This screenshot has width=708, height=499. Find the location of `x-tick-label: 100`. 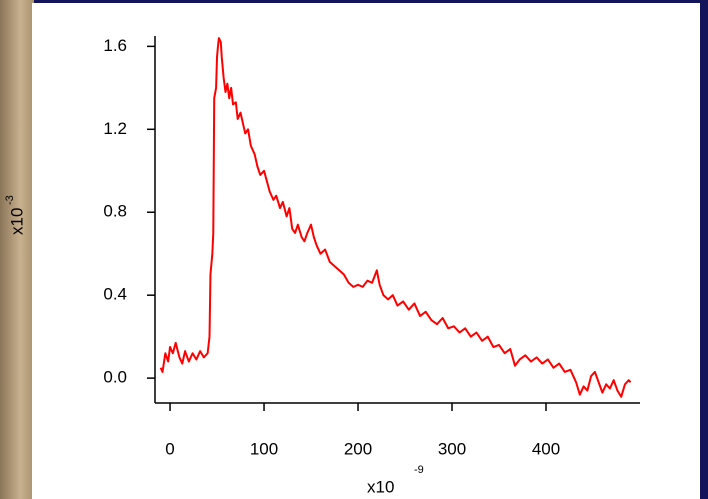

x-tick-label: 100 is located at coordinates (264, 448).